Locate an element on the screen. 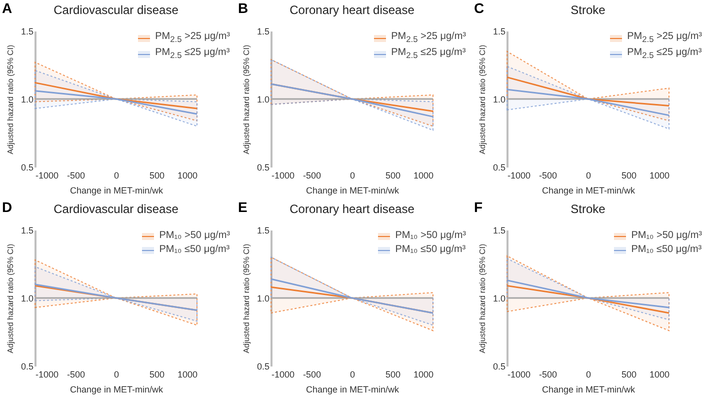 The image size is (709, 398). text: C is located at coordinates (479, 8).